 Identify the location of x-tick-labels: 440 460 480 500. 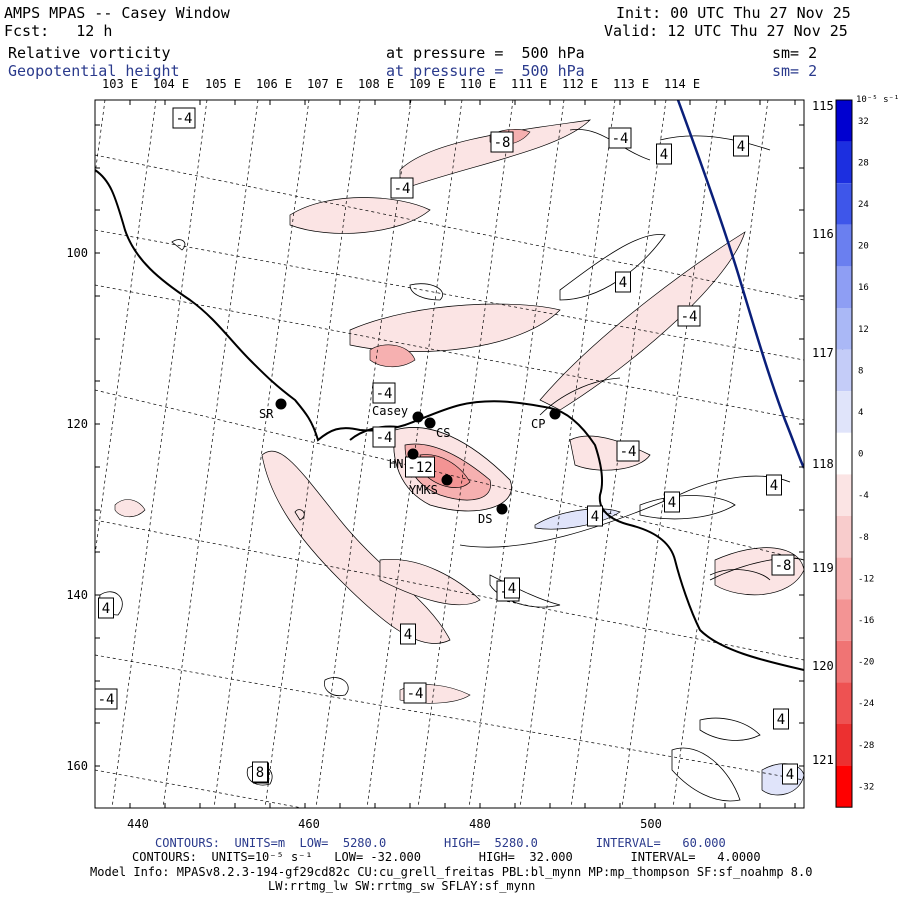
(394, 824).